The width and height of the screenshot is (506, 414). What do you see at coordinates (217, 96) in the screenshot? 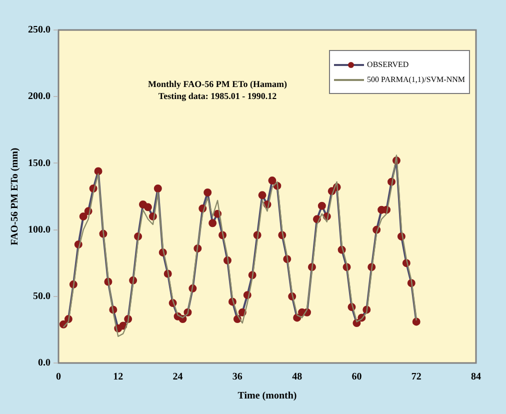
I see `text: Testing data: 1985.01 - 1990.12` at bounding box center [217, 96].